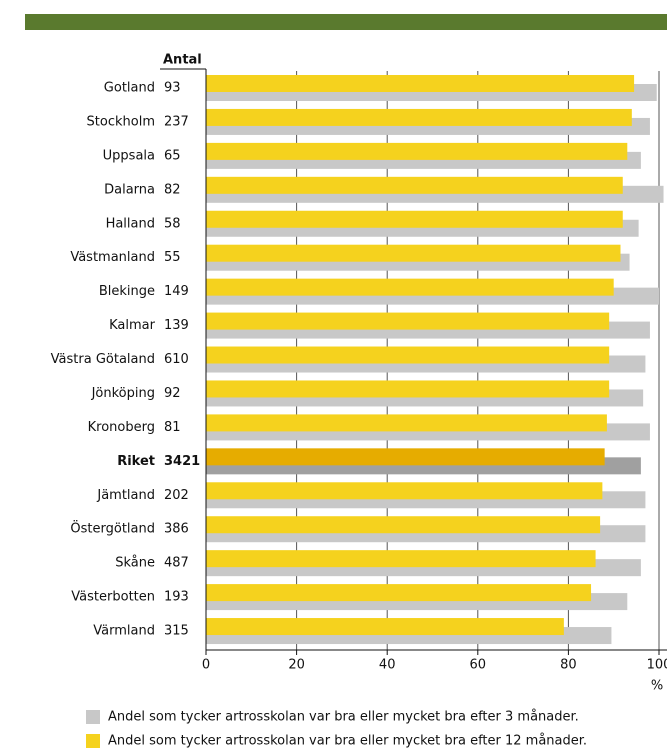 Image resolution: width=667 pixels, height=753 pixels. I want to click on count-label: 139, so click(176, 325).